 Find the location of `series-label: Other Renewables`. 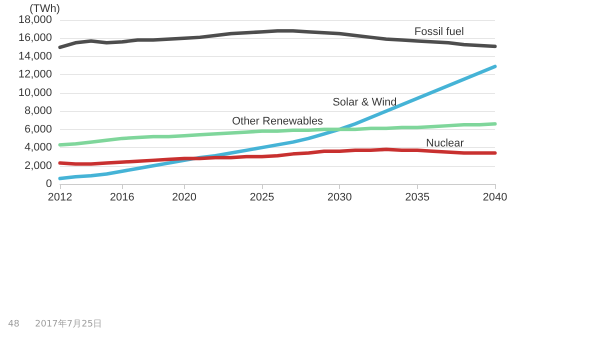

series-label: Other Renewables is located at coordinates (278, 122).